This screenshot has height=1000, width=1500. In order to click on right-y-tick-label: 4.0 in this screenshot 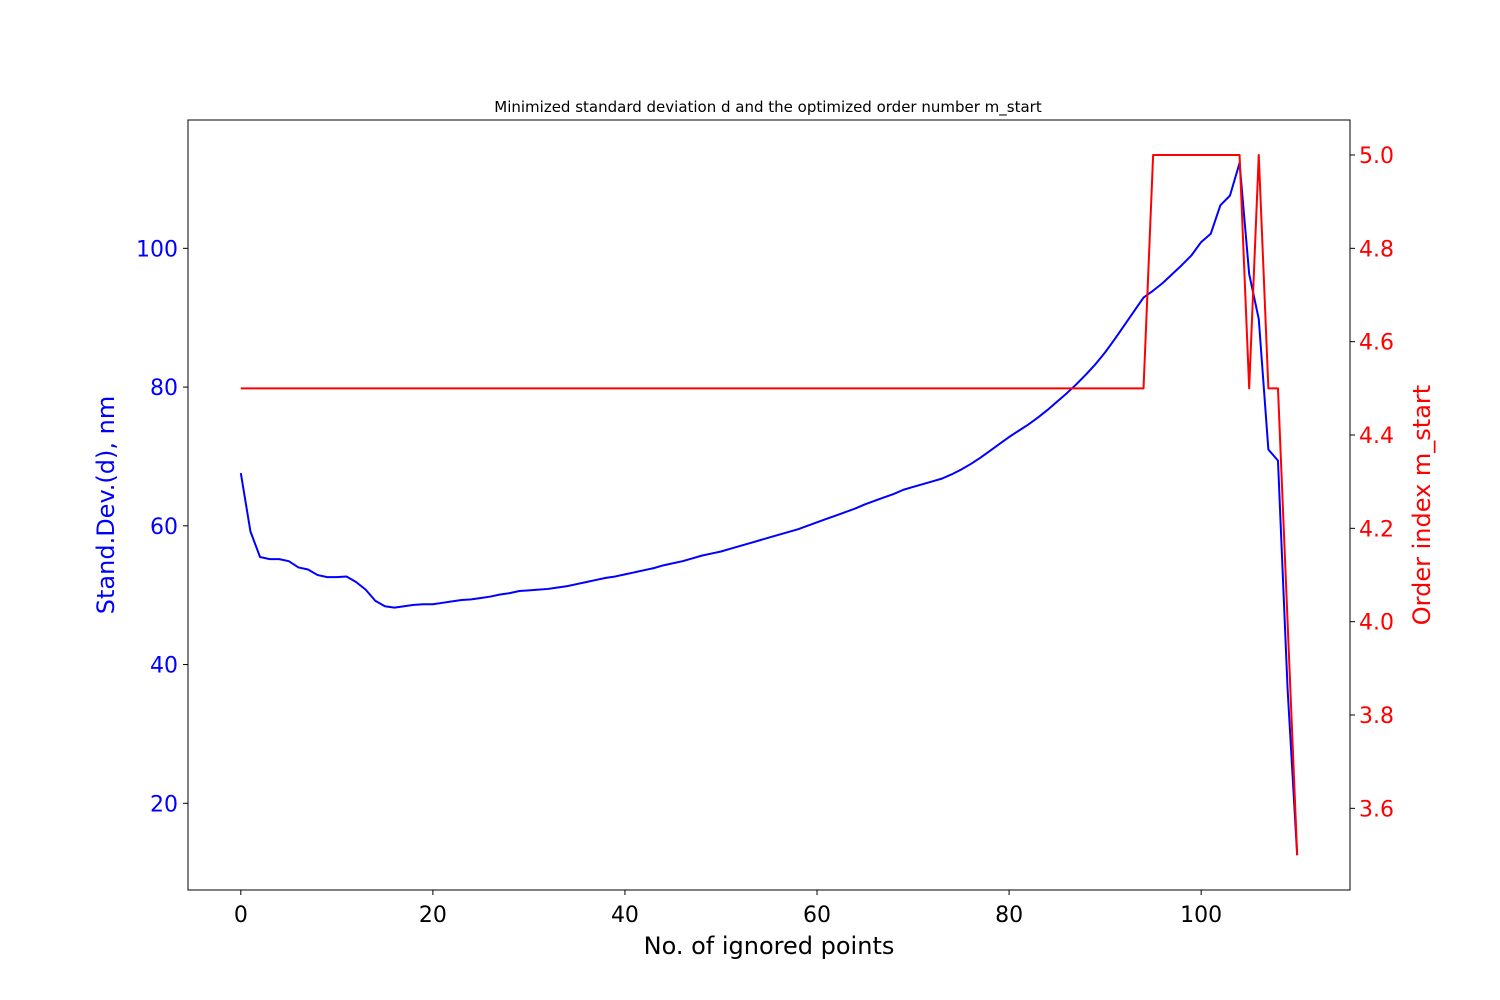, I will do `click(1376, 623)`.